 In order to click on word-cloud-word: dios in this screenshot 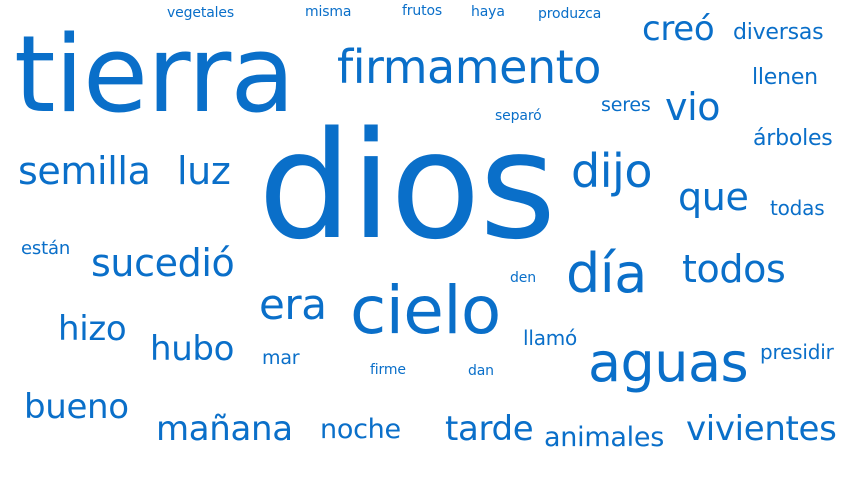, I will do `click(407, 186)`.